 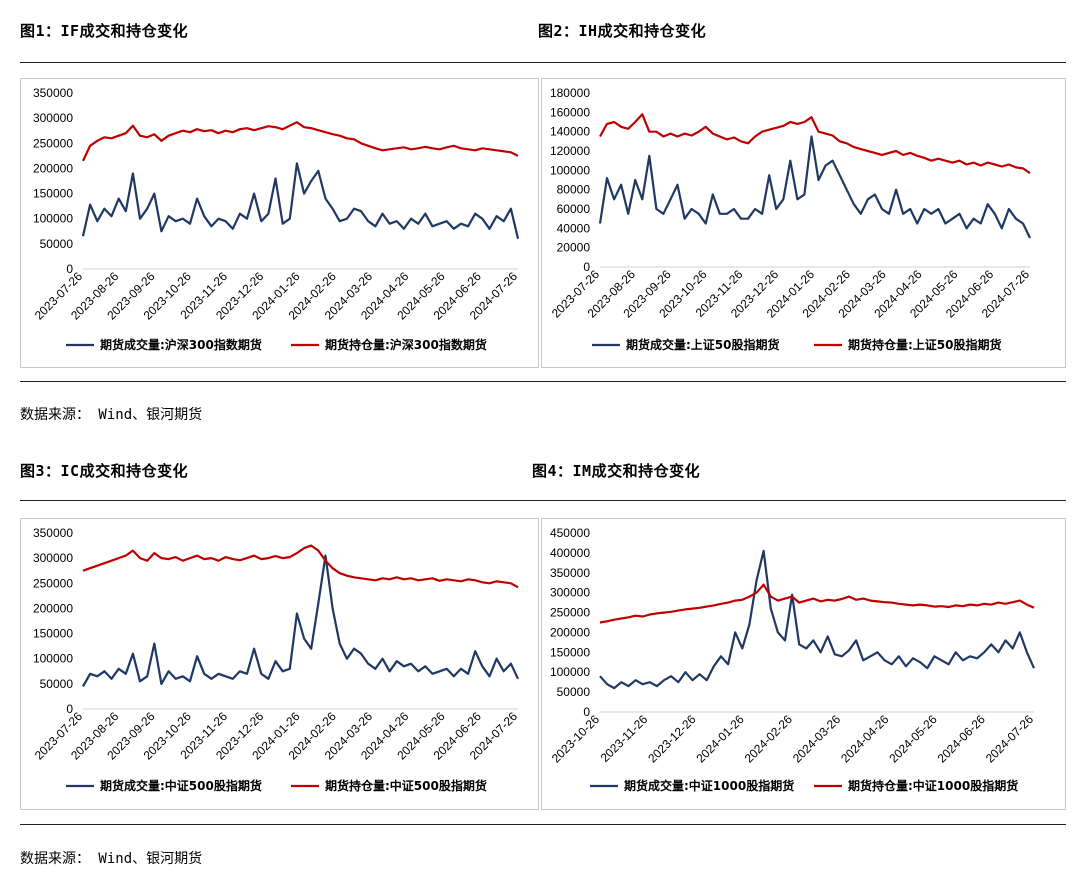 I want to click on legend-label: 期货持仓量:沪深300指数期货, so click(x=406, y=344).